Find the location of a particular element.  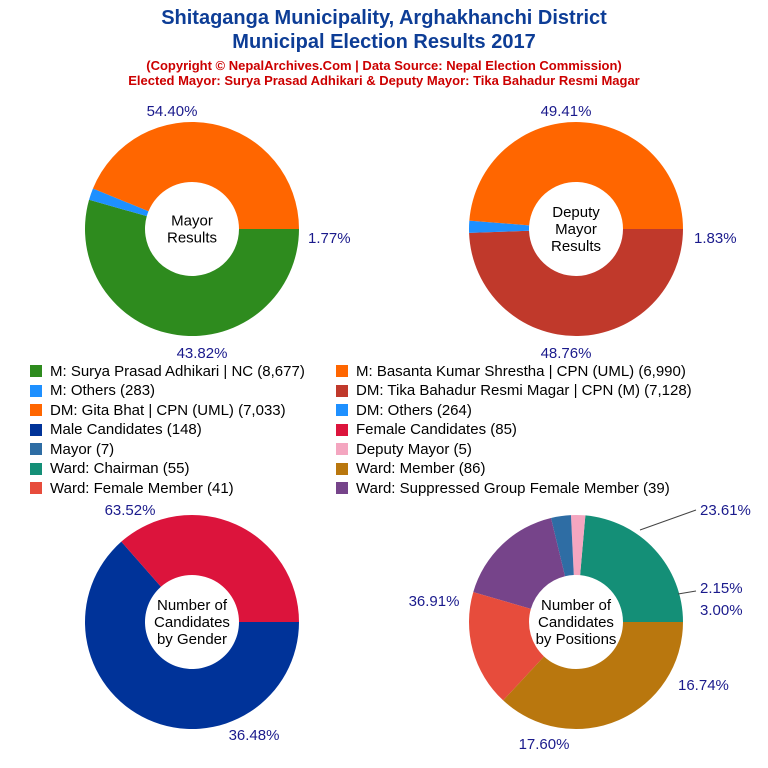

legend-item: Female Candidates (85) is located at coordinates (426, 430).